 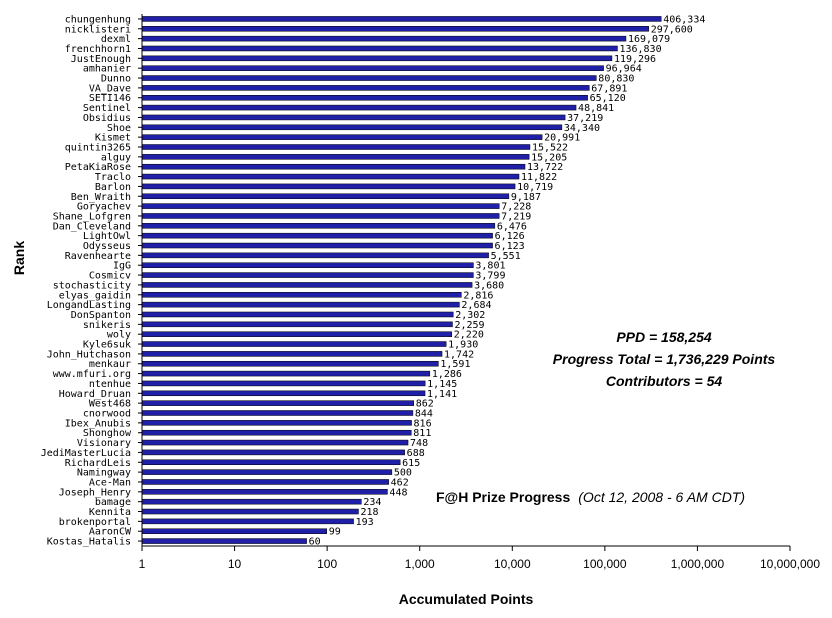 I want to click on category-label: Traclo, so click(x=113, y=177).